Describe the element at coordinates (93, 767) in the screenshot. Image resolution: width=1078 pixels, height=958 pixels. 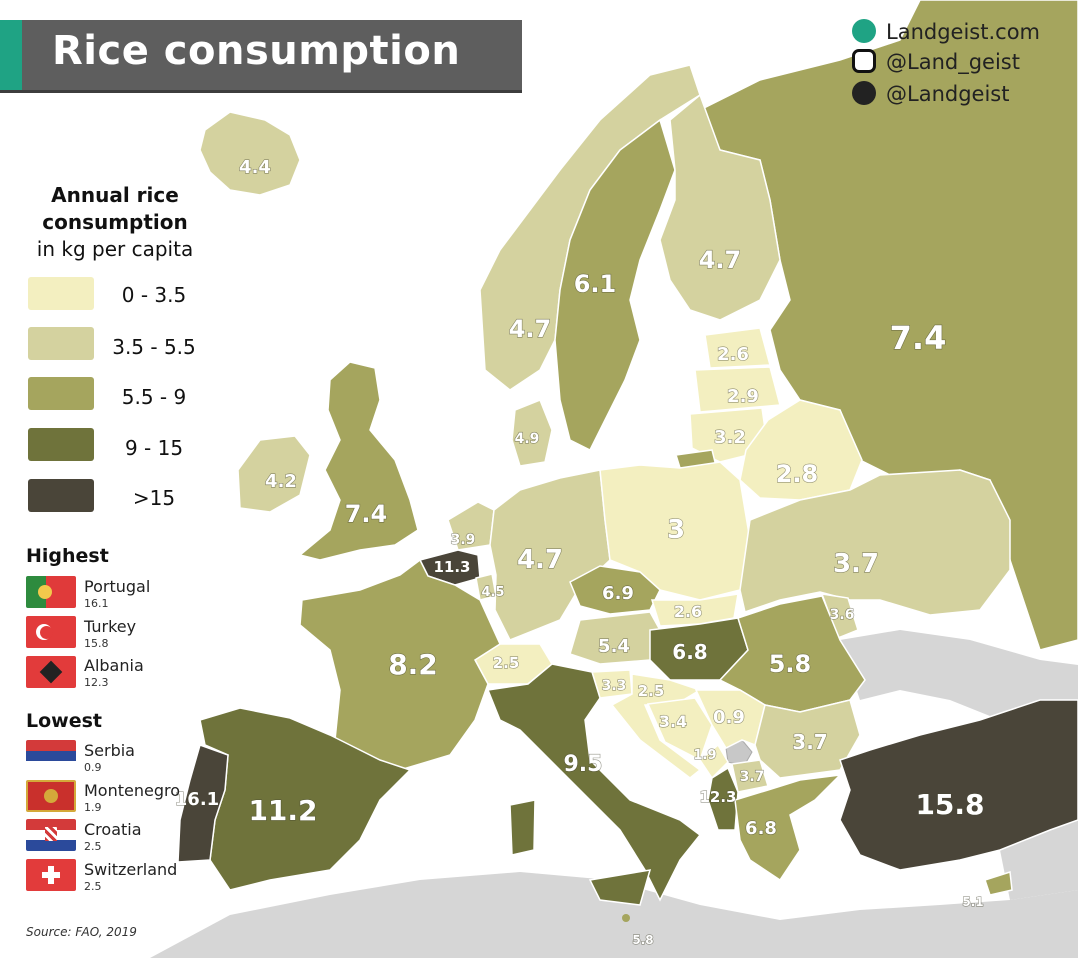
I see `lowest-value-1: 0.9` at that location.